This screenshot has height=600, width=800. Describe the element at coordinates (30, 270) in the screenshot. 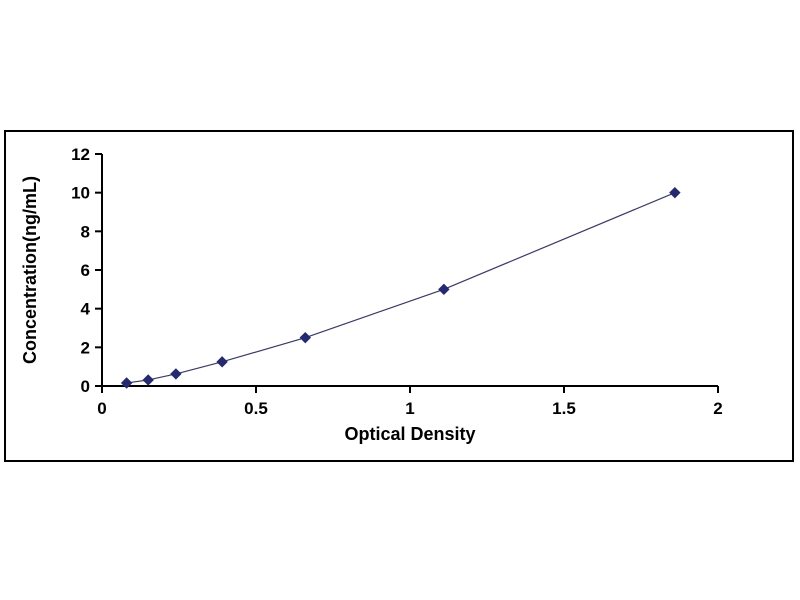

I see `y-axis-label: Concentration(ng/mL)` at that location.